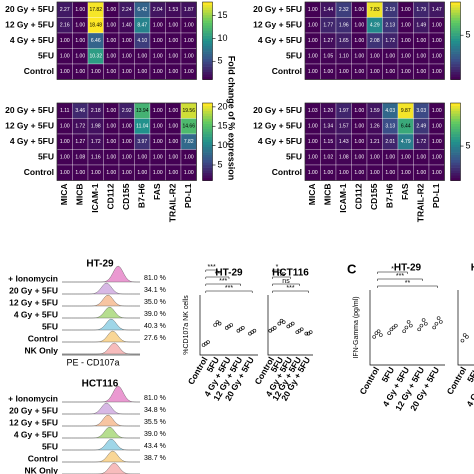 The width and height of the screenshot is (474, 474). Describe the element at coordinates (64, 195) in the screenshot. I see `column-label: MICA` at that location.